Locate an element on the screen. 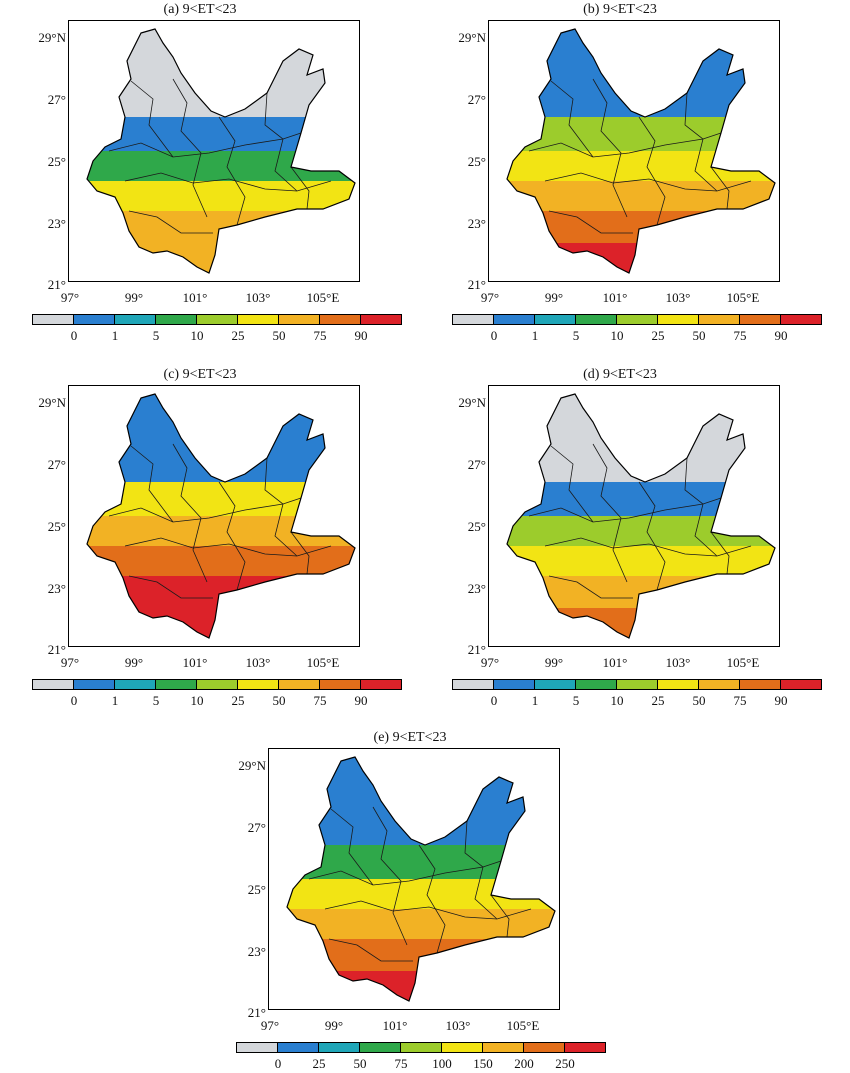 This screenshot has height=1073, width=850. panel-title: (e) 9<ET<23 is located at coordinates (410, 737).